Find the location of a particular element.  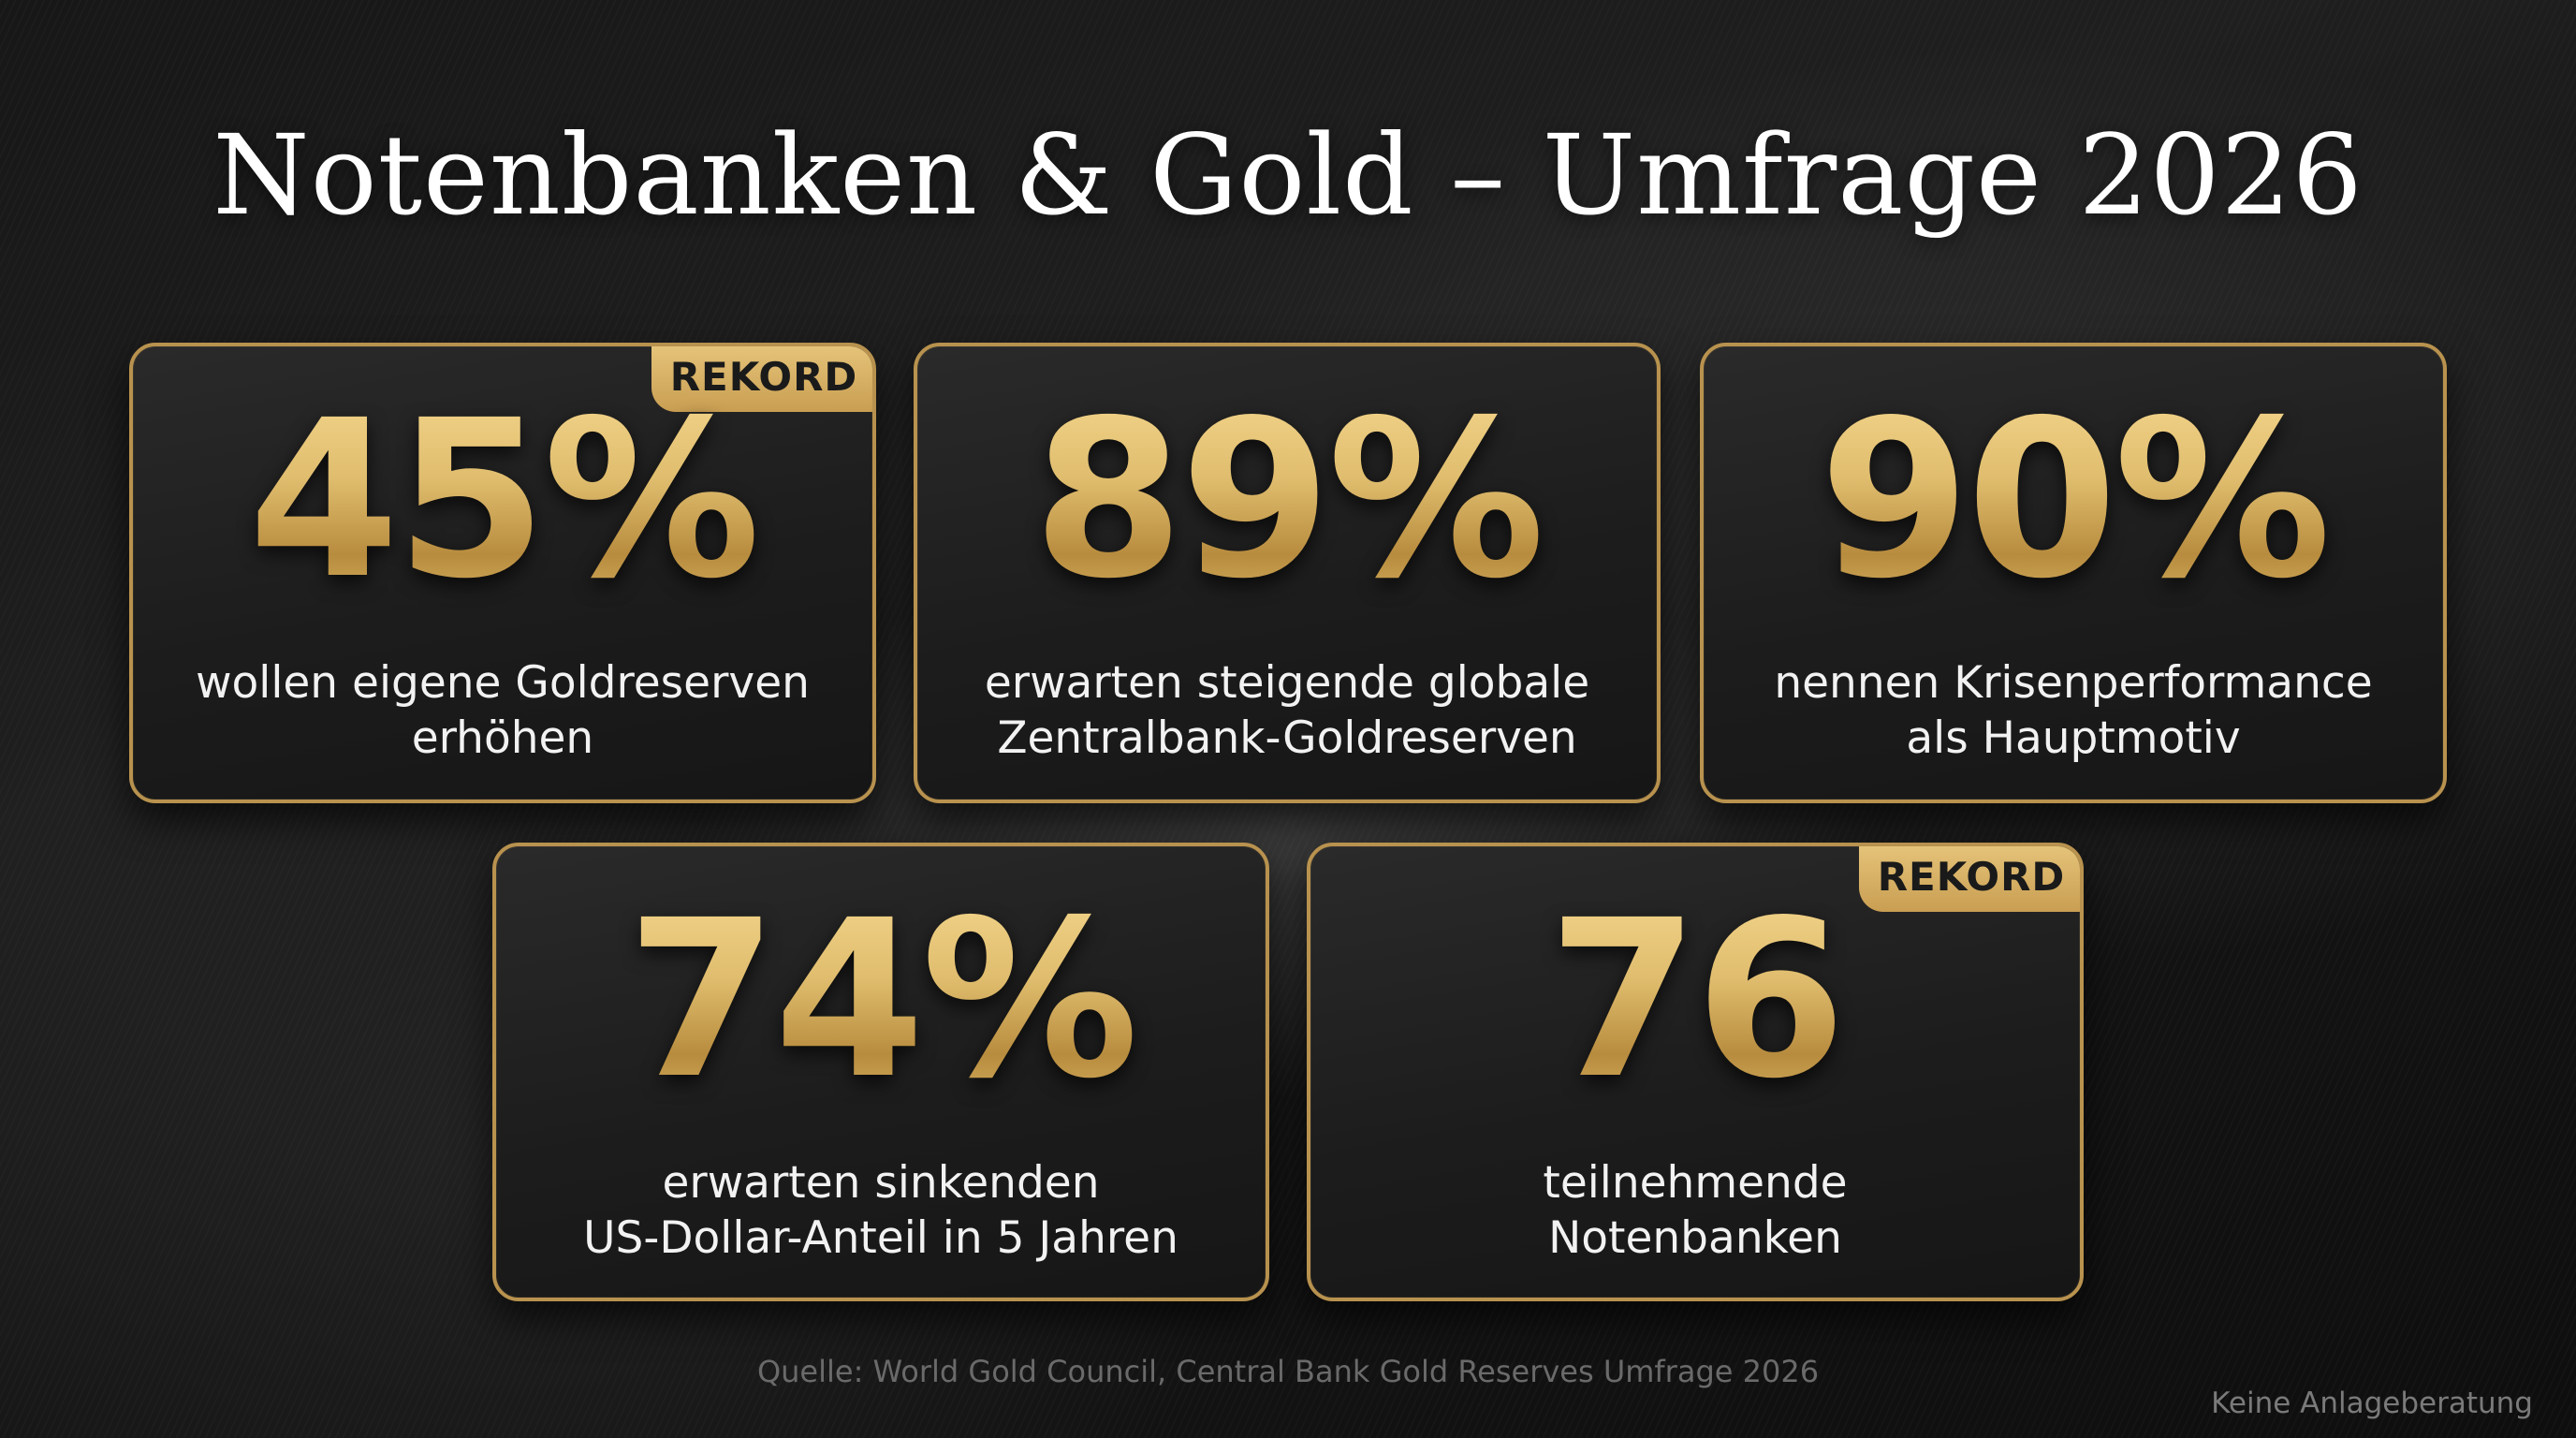

stat-value: 89% is located at coordinates (1287, 500).